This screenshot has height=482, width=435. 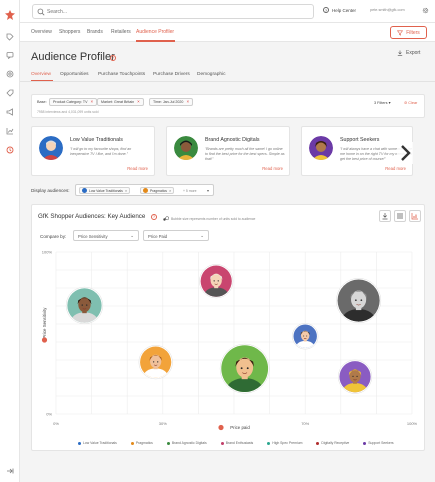 I want to click on chip-label: Market: Great Britain, so click(x=118, y=102).